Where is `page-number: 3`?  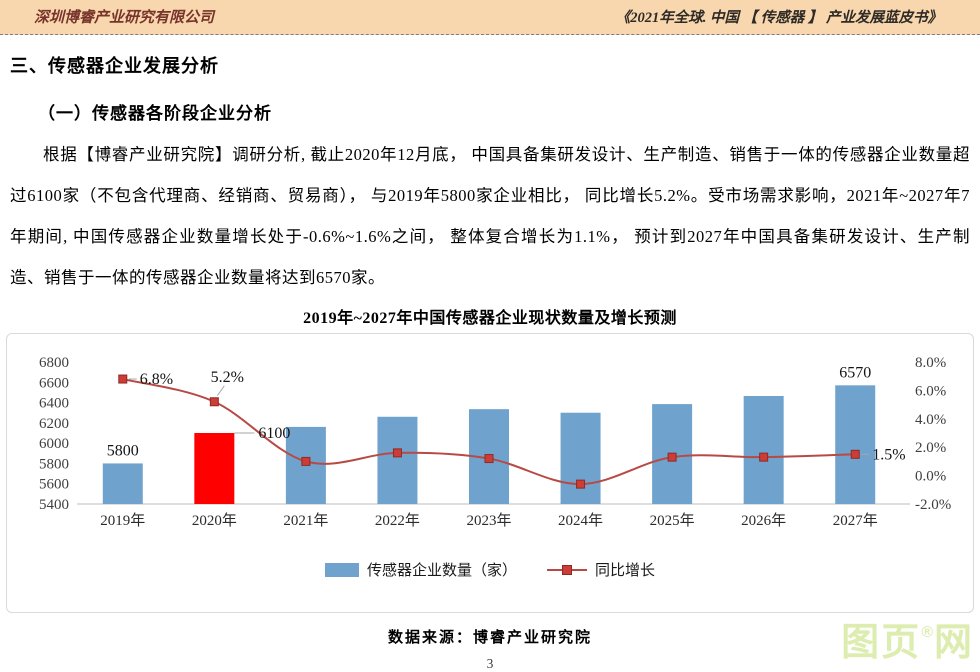 page-number: 3 is located at coordinates (490, 663).